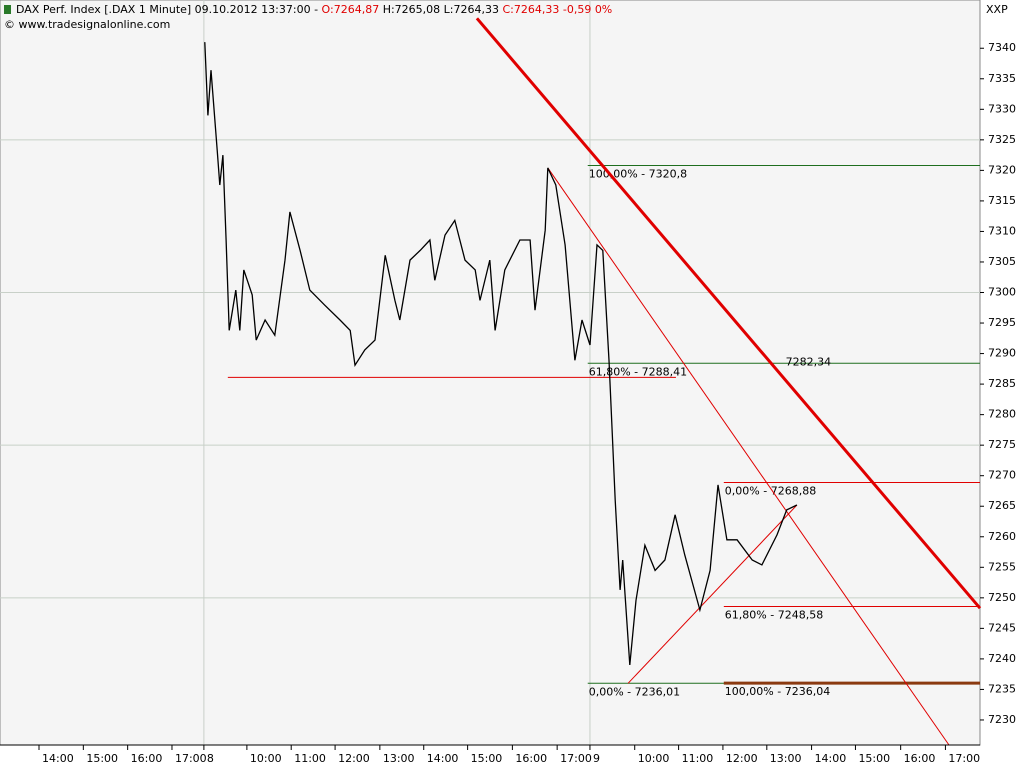  What do you see at coordinates (210, 758) in the screenshot?
I see `x-tick-label: 8` at bounding box center [210, 758].